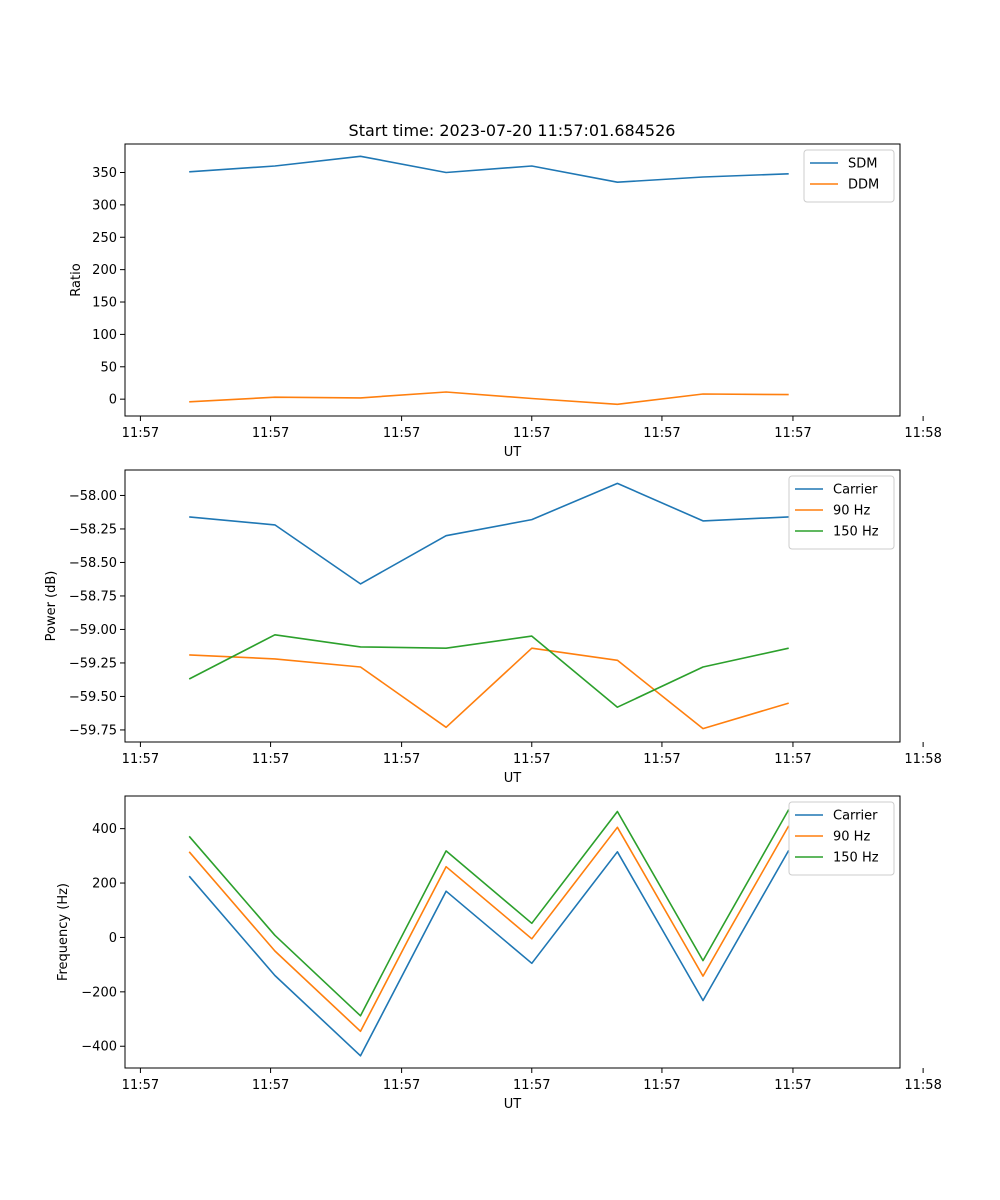  What do you see at coordinates (93, 697) in the screenshot?
I see `power-y-tick-label: −59.50` at bounding box center [93, 697].